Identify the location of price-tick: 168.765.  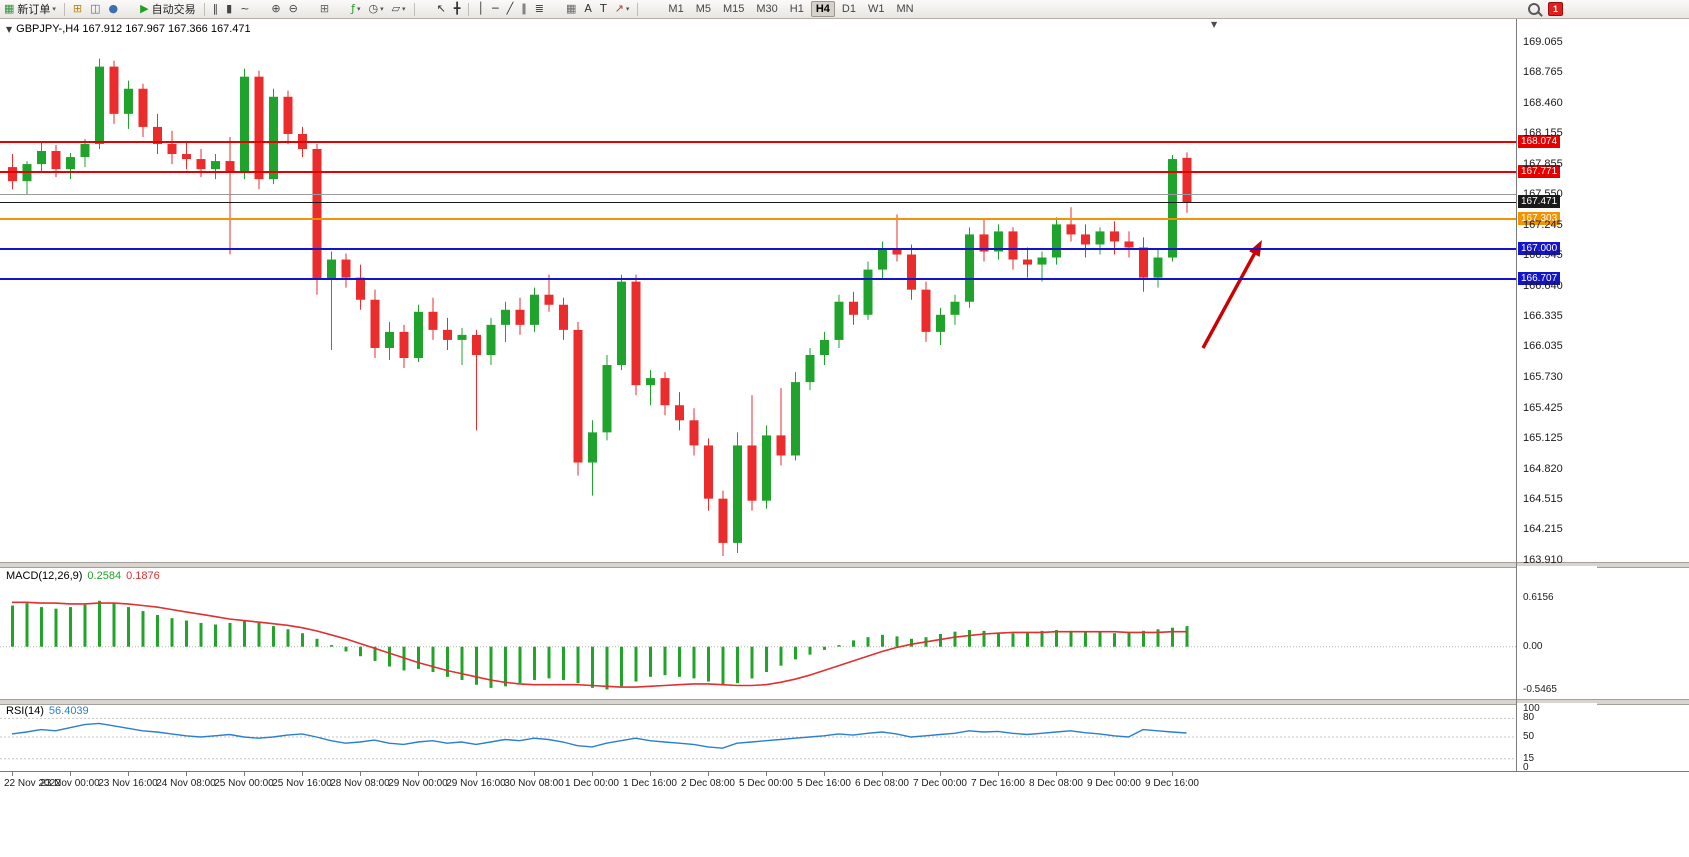
(1543, 72).